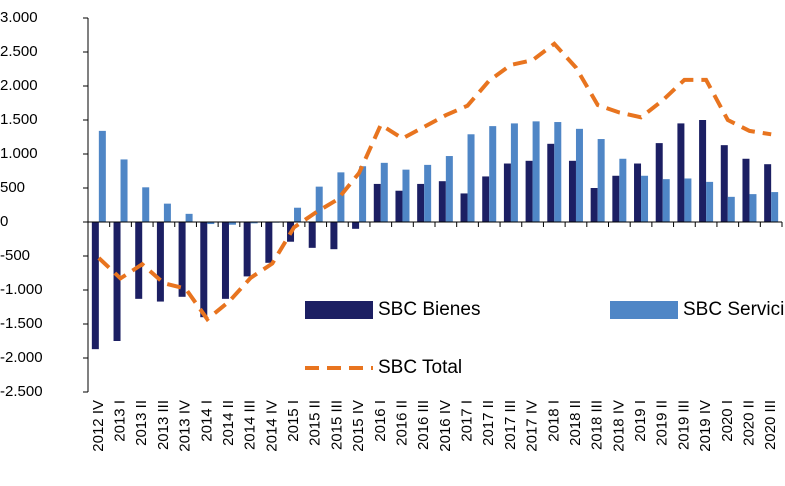 This screenshot has width=785, height=486. What do you see at coordinates (575, 423) in the screenshot?
I see `x-tick-label: 2018 II` at bounding box center [575, 423].